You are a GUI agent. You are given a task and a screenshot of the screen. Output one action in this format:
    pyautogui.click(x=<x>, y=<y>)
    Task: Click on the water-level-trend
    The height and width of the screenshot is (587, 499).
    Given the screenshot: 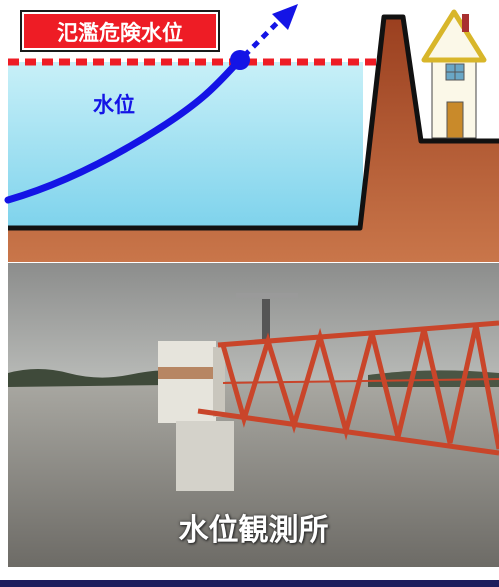 What is the action you would take?
    pyautogui.click(x=262, y=38)
    